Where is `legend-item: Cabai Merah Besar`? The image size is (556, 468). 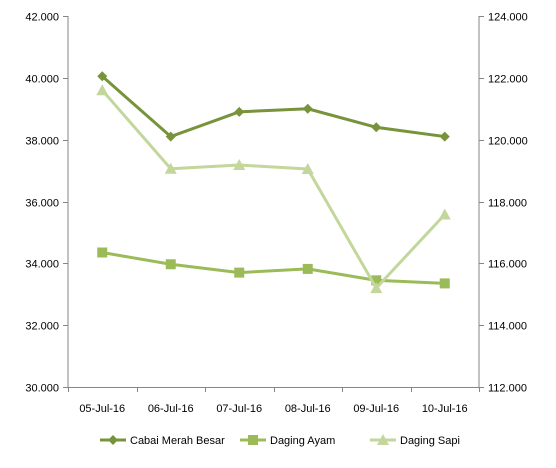 legend-item: Cabai Merah Besar is located at coordinates (162, 441).